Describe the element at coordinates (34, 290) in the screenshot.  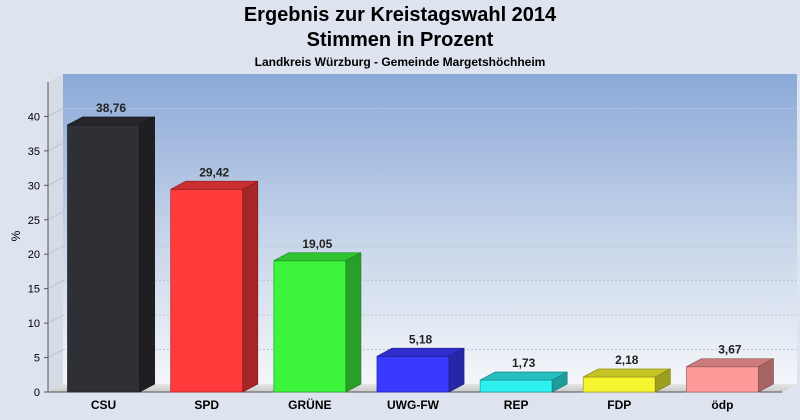
I see `y-tick-label: 15` at that location.